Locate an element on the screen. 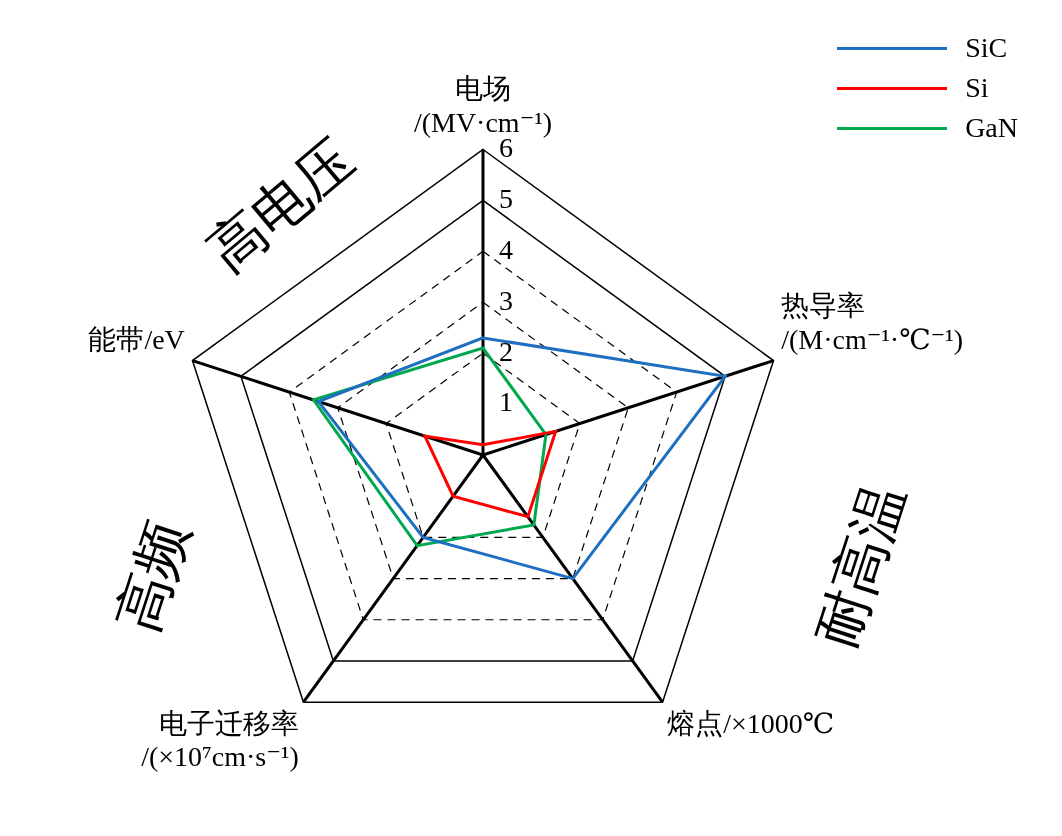 This screenshot has width=1062, height=836. y-tick-label: 4 is located at coordinates (506, 249).